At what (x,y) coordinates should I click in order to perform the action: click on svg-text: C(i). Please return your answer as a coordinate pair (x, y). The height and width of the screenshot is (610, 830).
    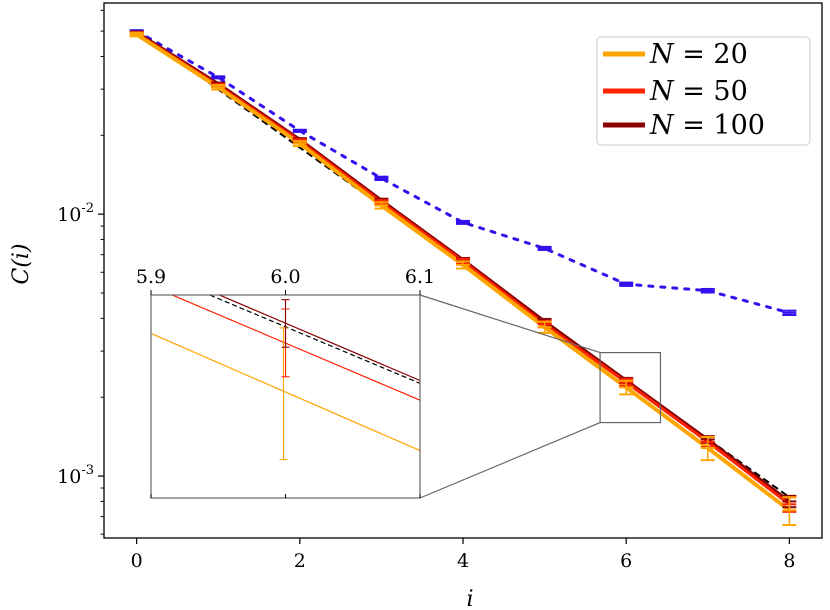
    Looking at the image, I should click on (21, 263).